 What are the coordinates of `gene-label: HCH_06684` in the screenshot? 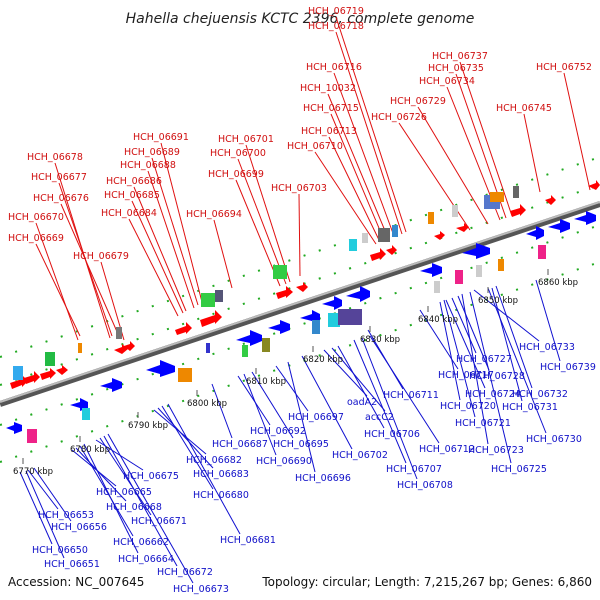 It's located at (129, 213).